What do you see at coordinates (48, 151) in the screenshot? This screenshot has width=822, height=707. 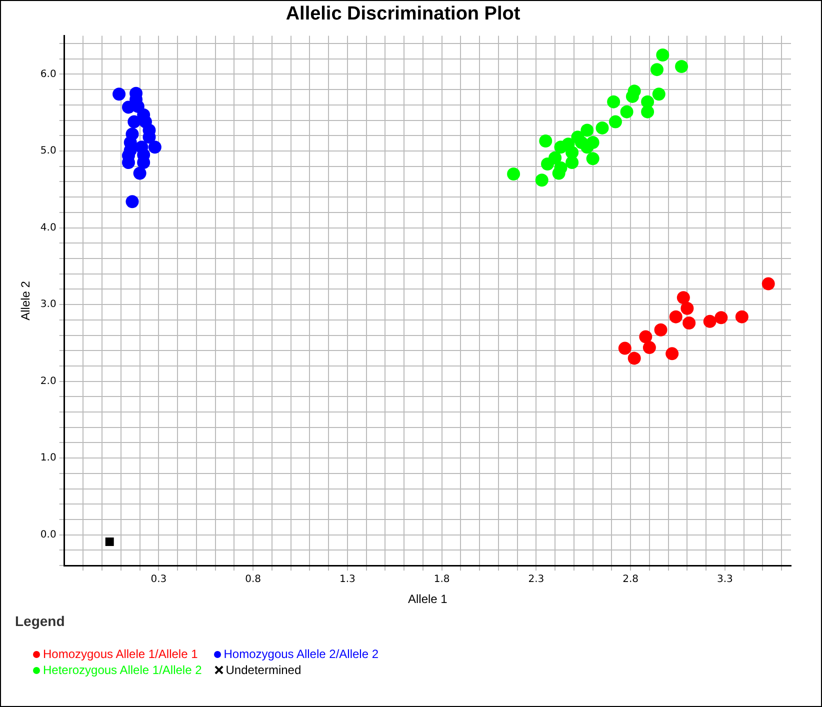 I see `y-tick-label: 5.0` at bounding box center [48, 151].